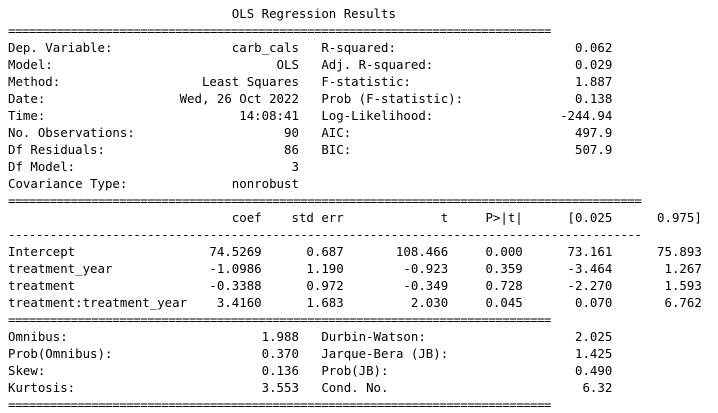 This screenshot has height=413, width=718. Describe the element at coordinates (228, 64) in the screenshot. I see `summary-left-value: OLS` at that location.